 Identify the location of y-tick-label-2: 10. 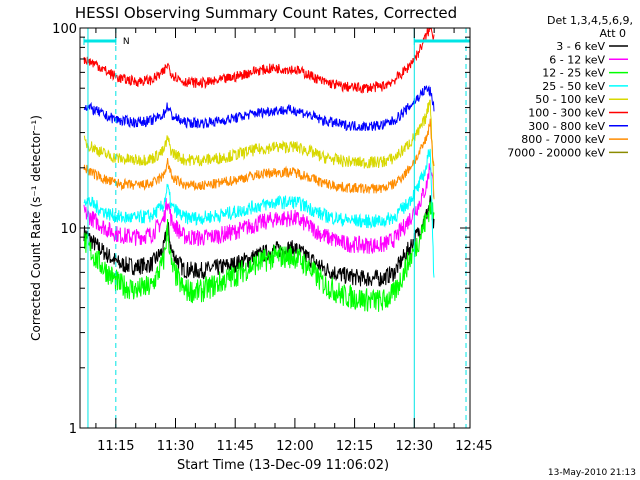
(68, 229).